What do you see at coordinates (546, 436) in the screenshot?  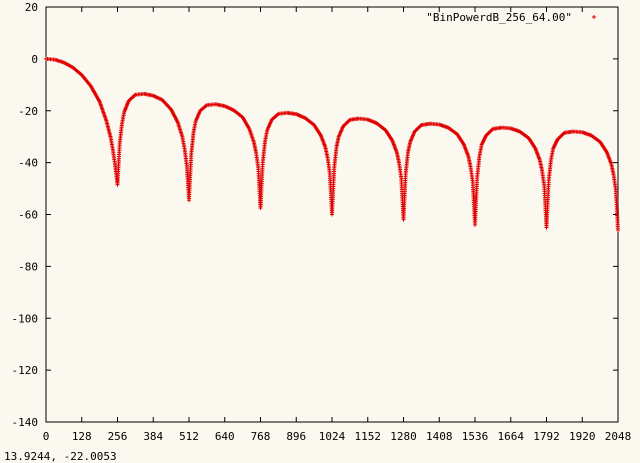 I see `x-tick-label: 1792` at bounding box center [546, 436].